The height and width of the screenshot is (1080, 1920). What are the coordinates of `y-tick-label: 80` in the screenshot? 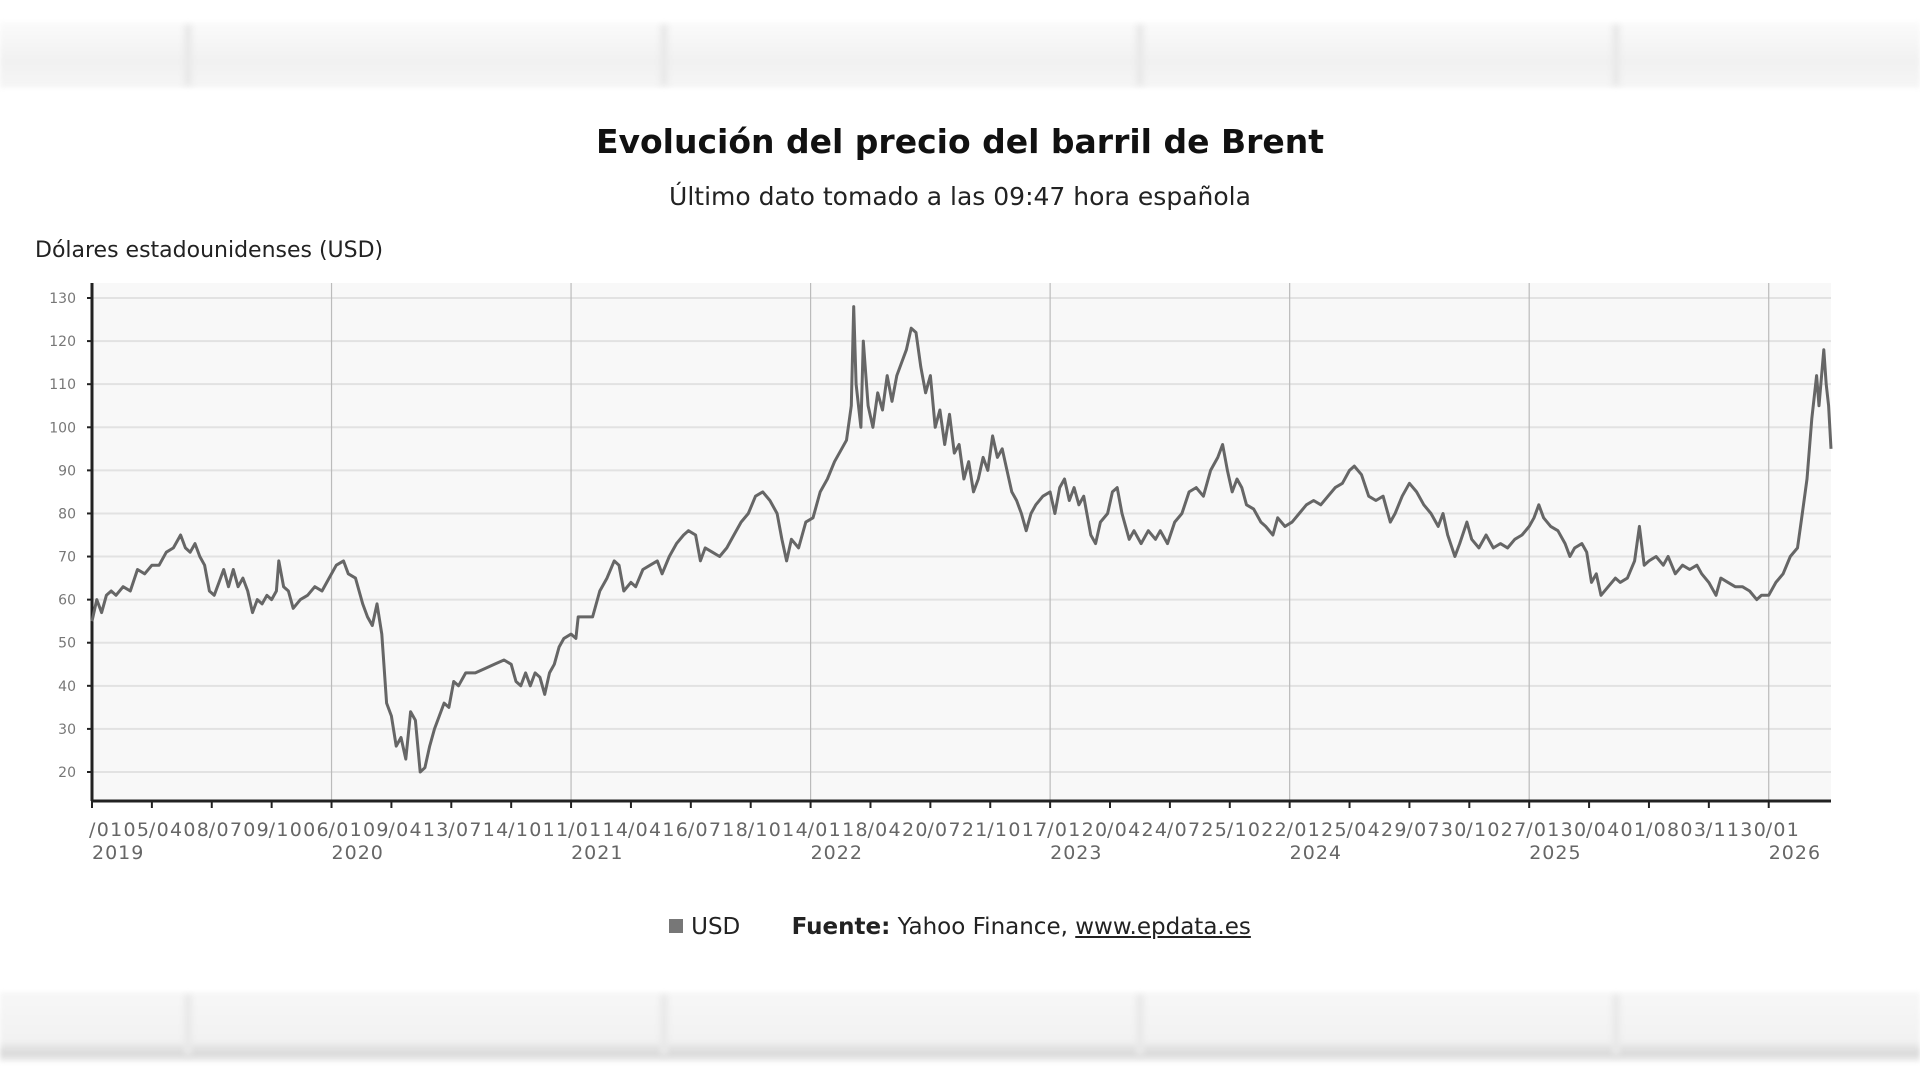 It's located at (67, 514).